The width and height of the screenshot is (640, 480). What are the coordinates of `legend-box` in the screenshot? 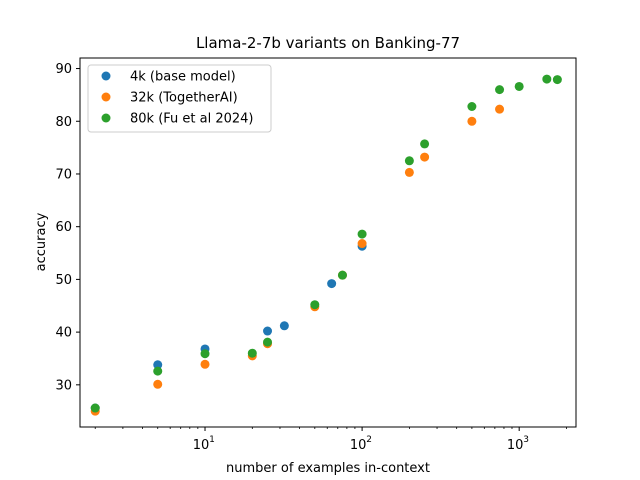 It's located at (179, 98).